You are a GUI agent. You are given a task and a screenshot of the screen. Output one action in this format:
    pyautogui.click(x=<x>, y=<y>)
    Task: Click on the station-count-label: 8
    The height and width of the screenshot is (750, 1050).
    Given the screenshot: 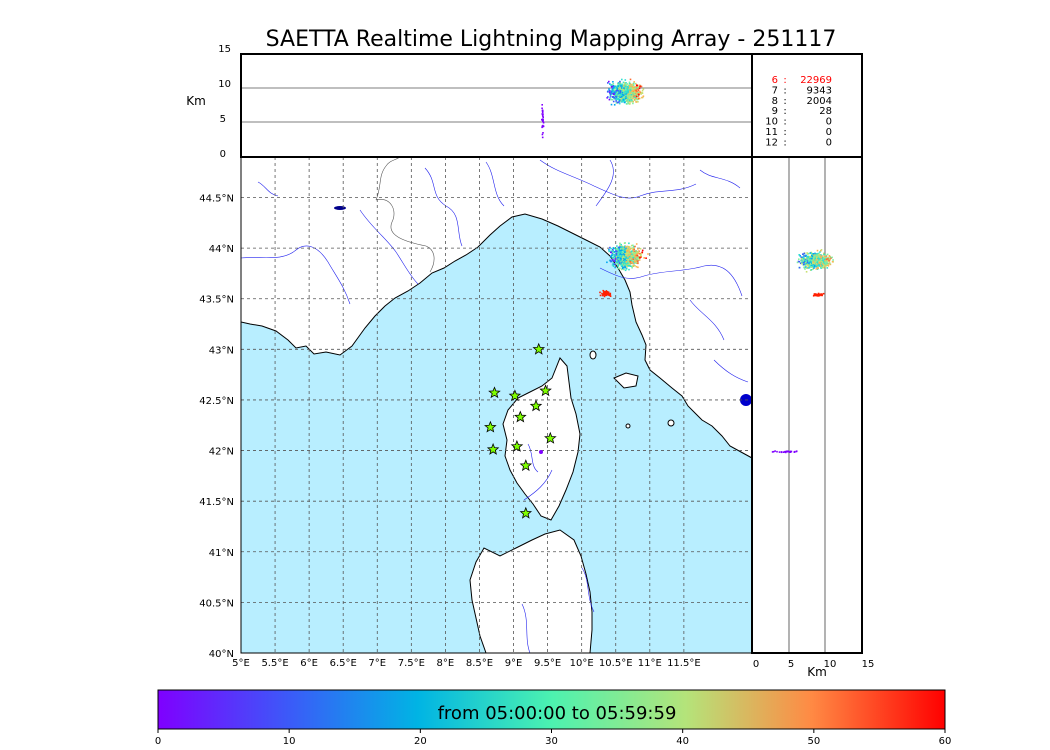 What is the action you would take?
    pyautogui.click(x=775, y=101)
    